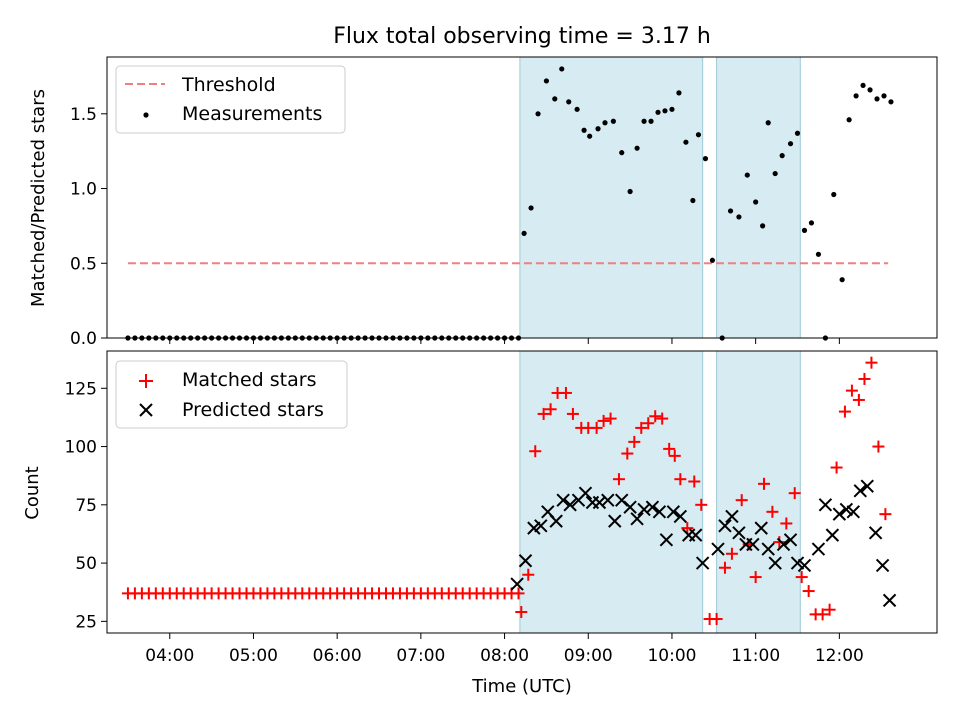  I want to click on x-tick-label: 06:00, so click(337, 656).